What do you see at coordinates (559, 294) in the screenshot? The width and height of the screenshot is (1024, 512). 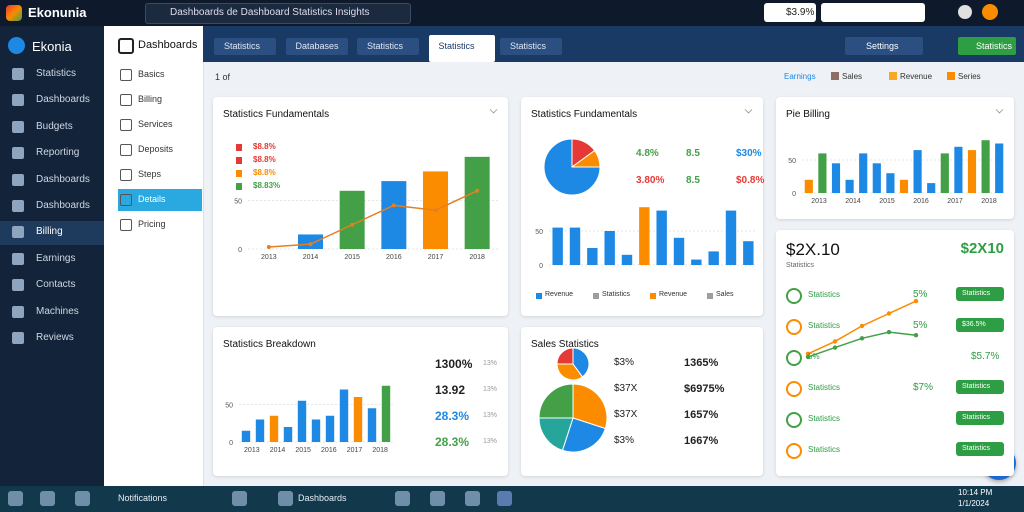 I see `legend-label: Revenue` at bounding box center [559, 294].